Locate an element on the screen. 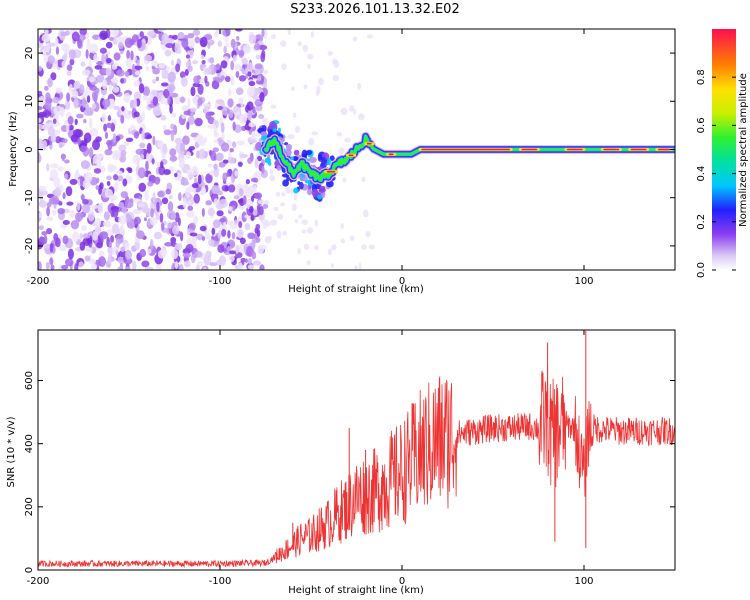  spectrogram-y-label: Frequency (Hz) is located at coordinates (13, 149).